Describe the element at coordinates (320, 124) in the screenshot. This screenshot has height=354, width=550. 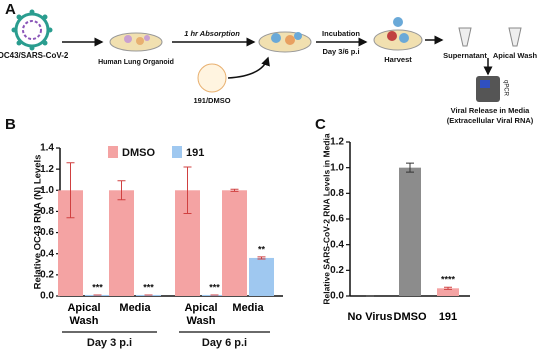
I see `panel-label: C` at that location.